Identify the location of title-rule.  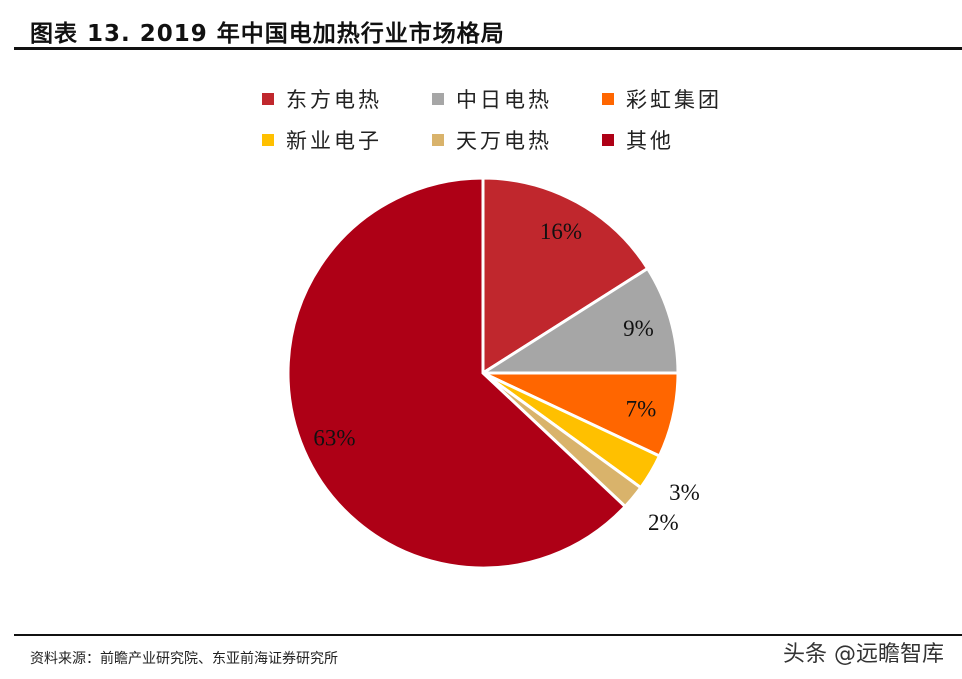
(488, 48).